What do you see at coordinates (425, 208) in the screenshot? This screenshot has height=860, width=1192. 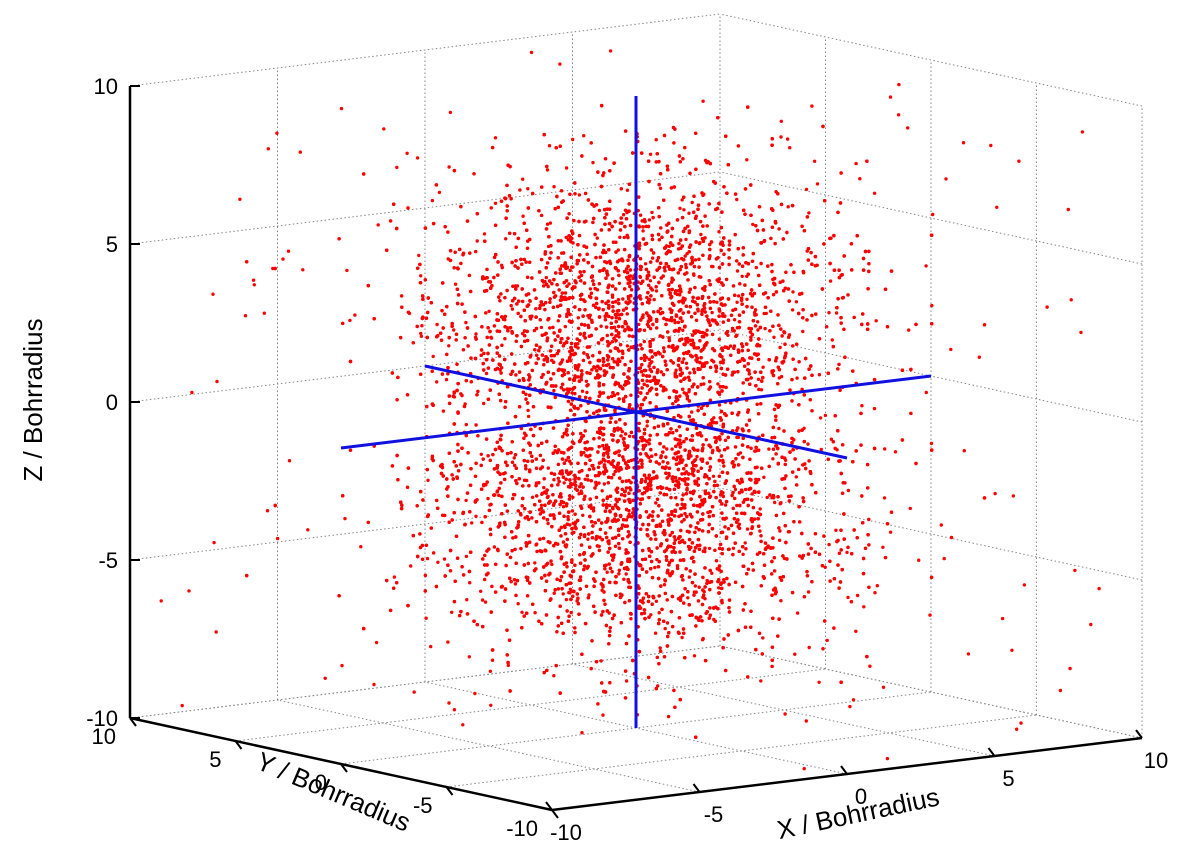 I see `back-wall-grid-line` at bounding box center [425, 208].